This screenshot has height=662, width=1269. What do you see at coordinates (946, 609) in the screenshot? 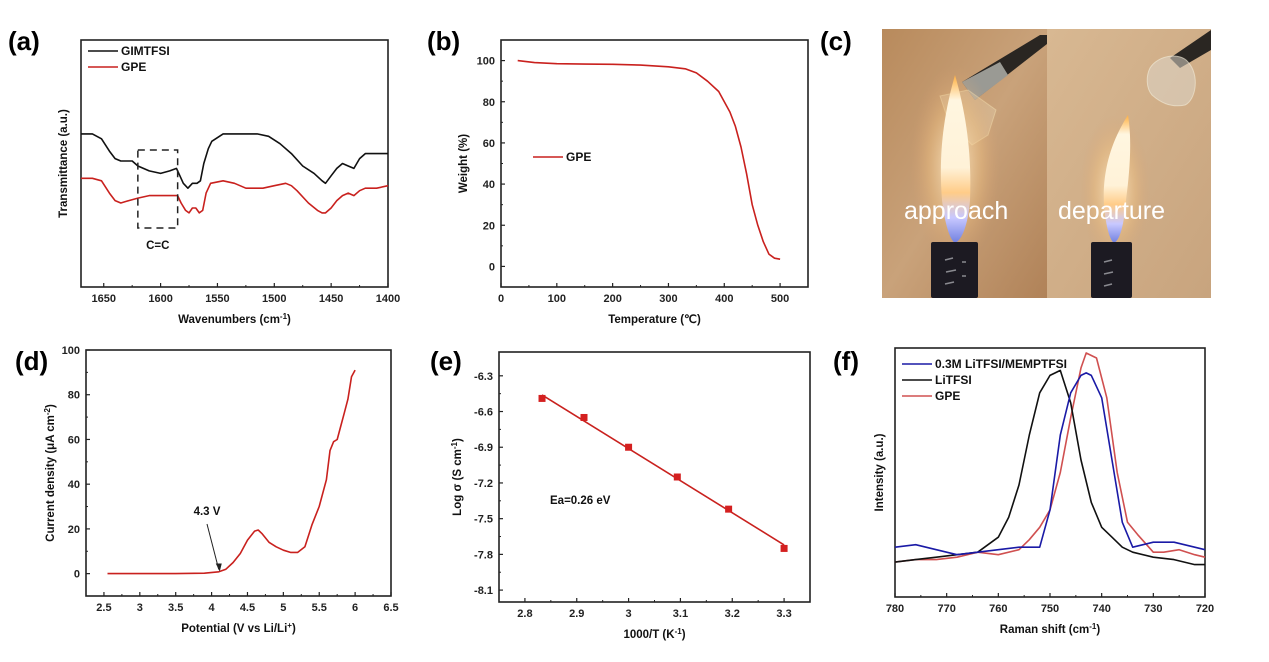
I see `x-tick-label: 770` at bounding box center [946, 609].